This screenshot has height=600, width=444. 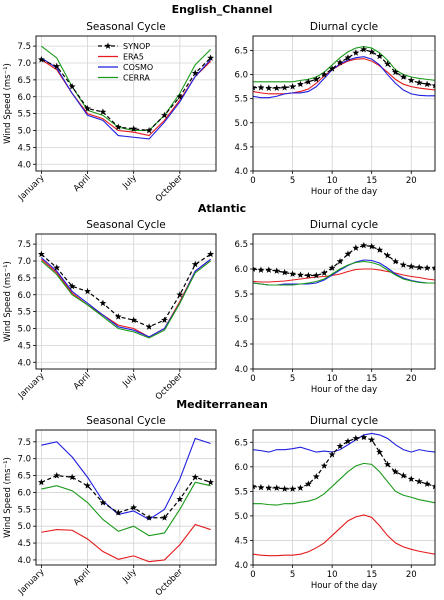 I want to click on english-channel-seasonal-title: Seasonal Cycle, so click(x=126, y=27).